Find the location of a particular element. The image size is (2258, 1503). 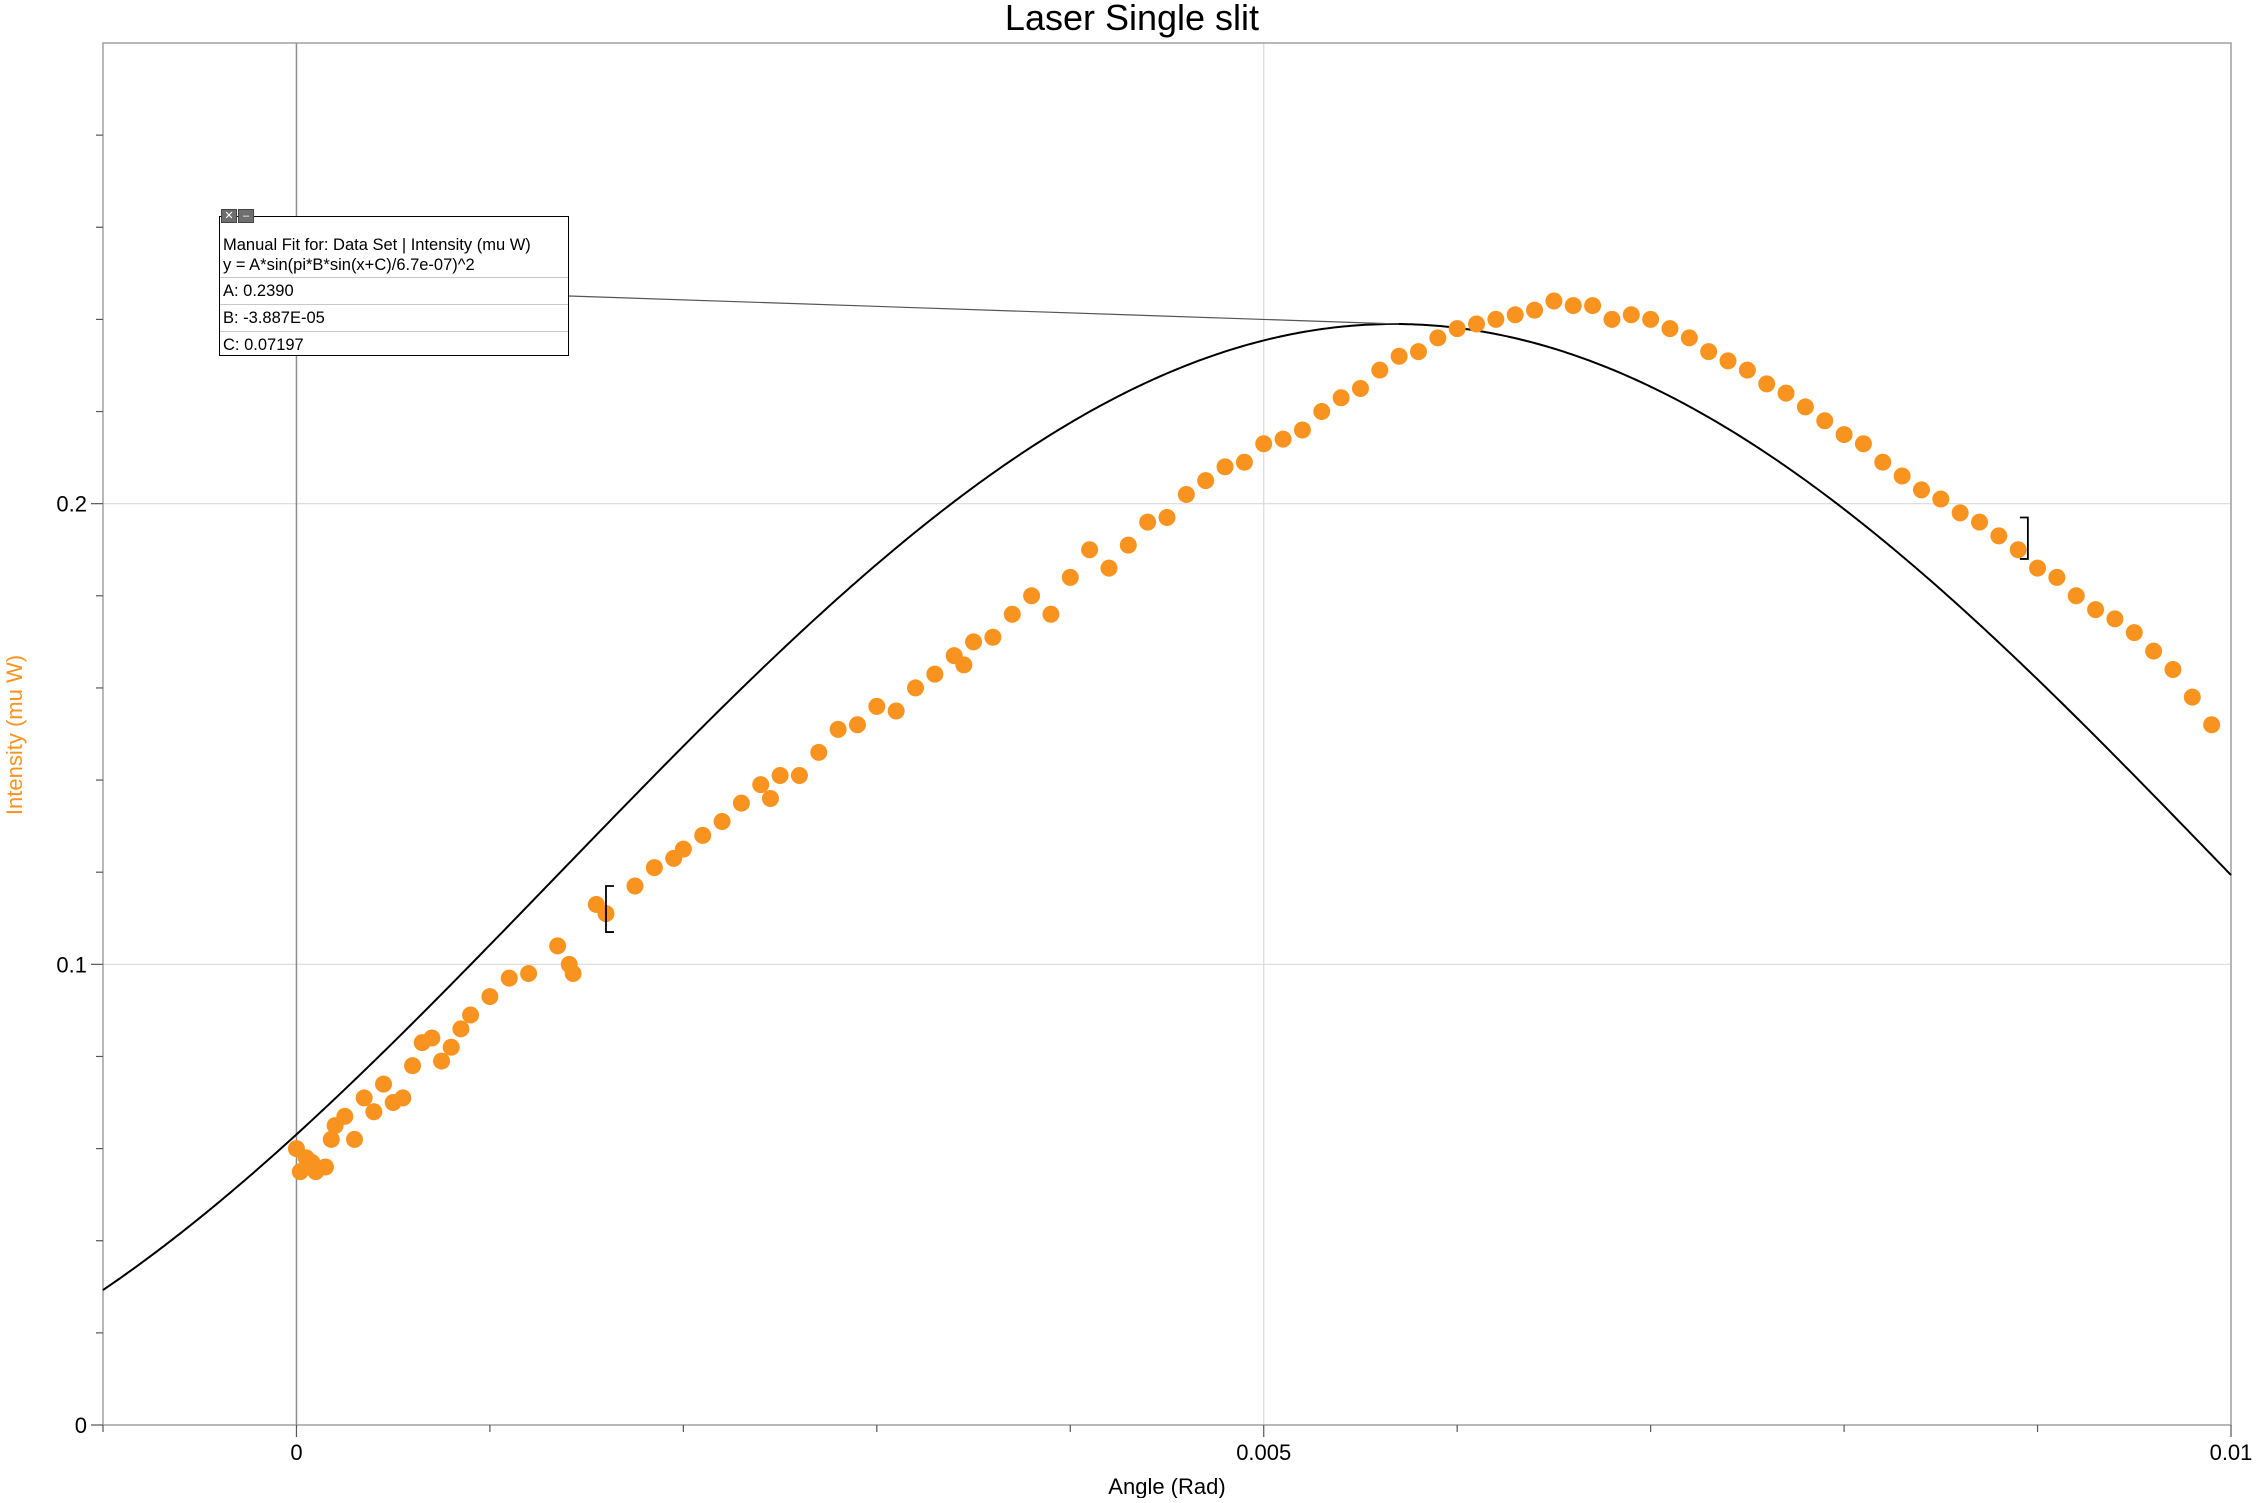

range-bracket-right is located at coordinates (2024, 538).